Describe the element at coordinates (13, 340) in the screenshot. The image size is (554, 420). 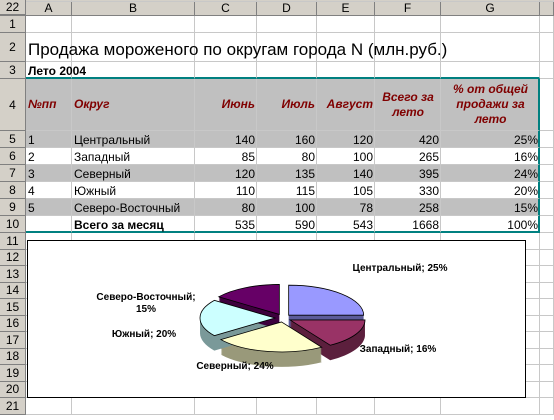
I see `row-header: 17` at that location.